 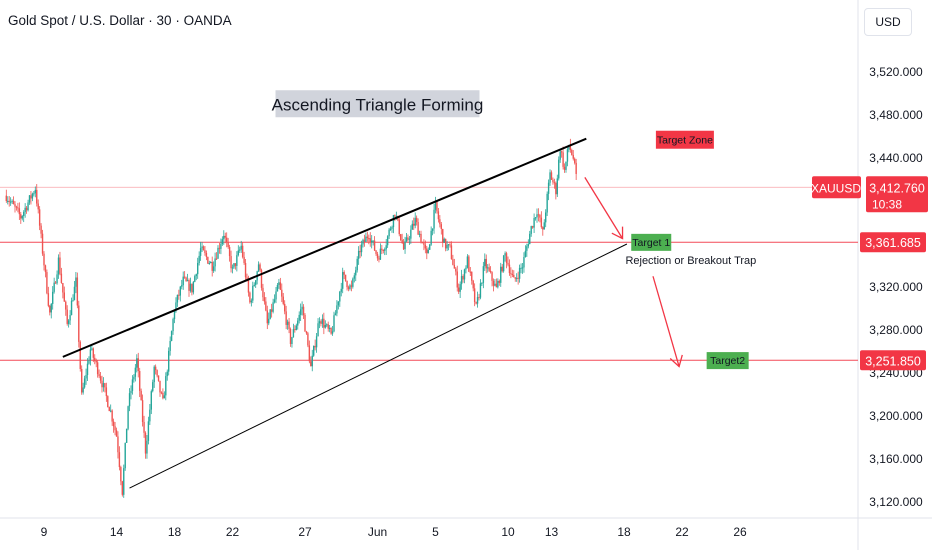 I want to click on currency-button: USD, so click(x=888, y=22).